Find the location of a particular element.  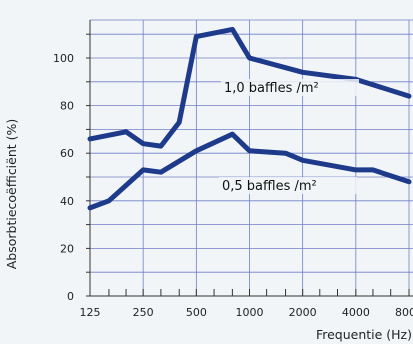

series-label: 0,5 baffles /m² is located at coordinates (269, 186).